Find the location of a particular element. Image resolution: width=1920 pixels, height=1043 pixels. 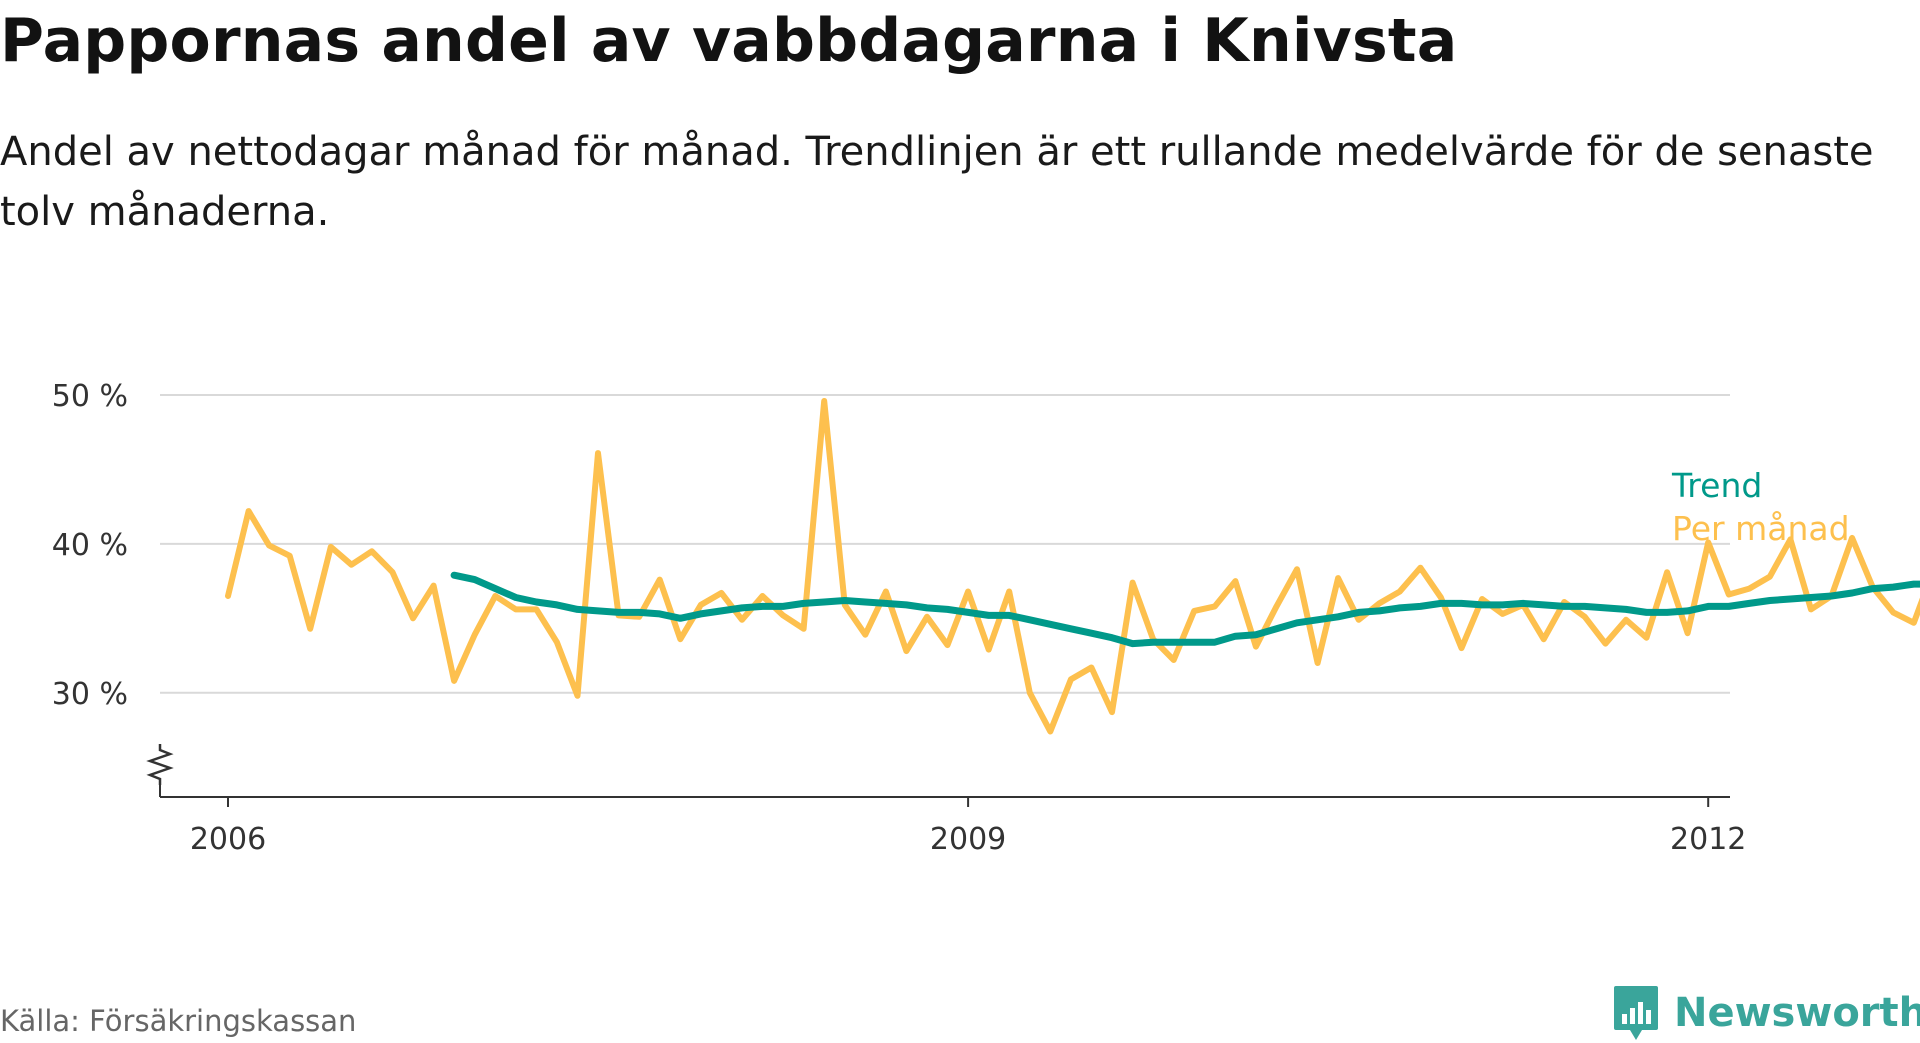

series-line-trend is located at coordinates (1185, 609).